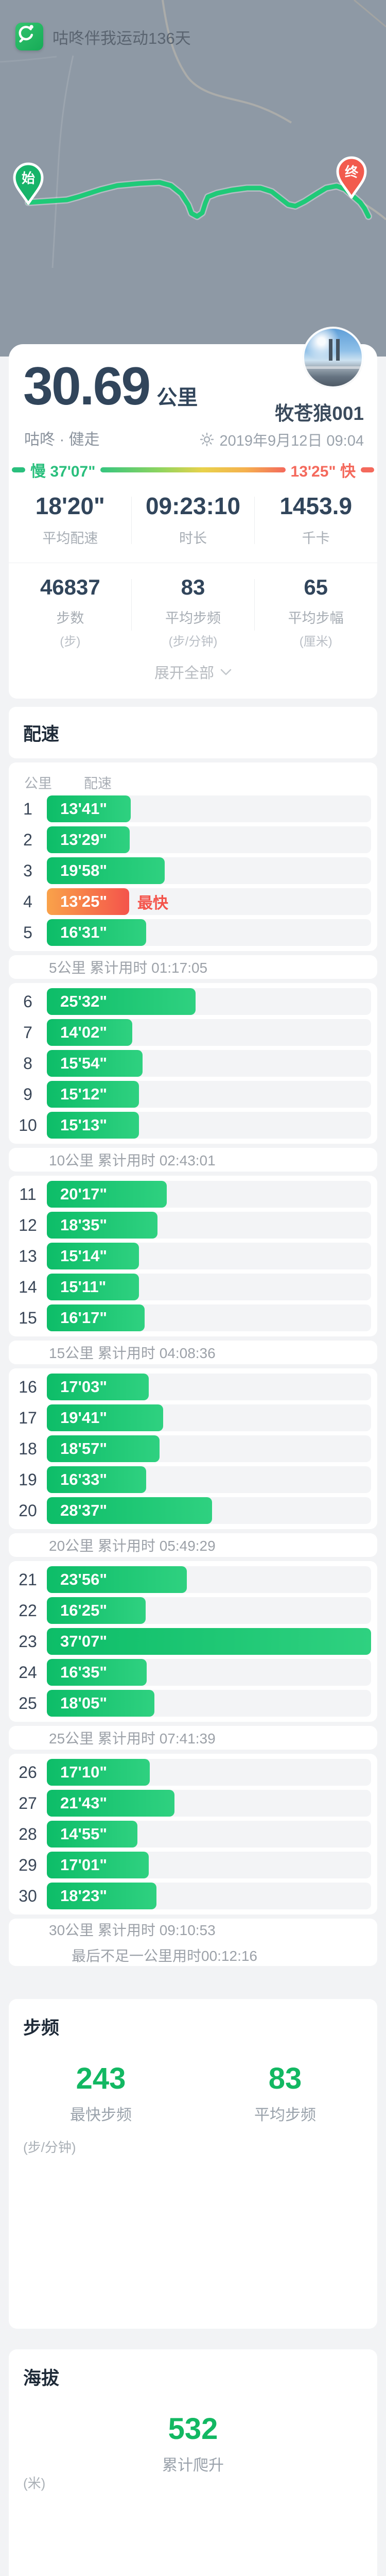  I want to click on pace-group-card: 6 25'32" 7 14'02" 8 15'54" 9 15'12" 10 15'13", so click(193, 1063).